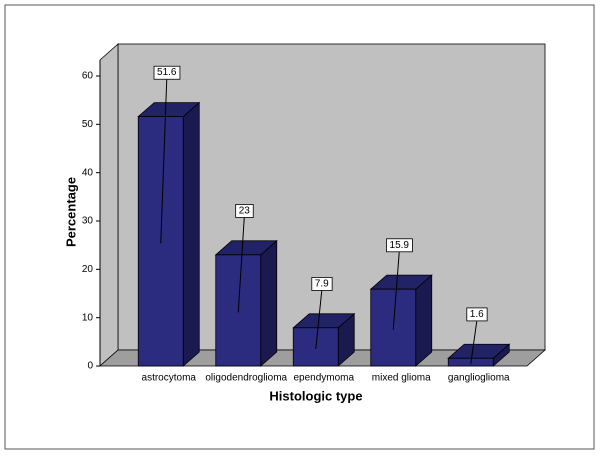  What do you see at coordinates (401, 378) in the screenshot?
I see `x-tick-label: mixed glioma` at bounding box center [401, 378].